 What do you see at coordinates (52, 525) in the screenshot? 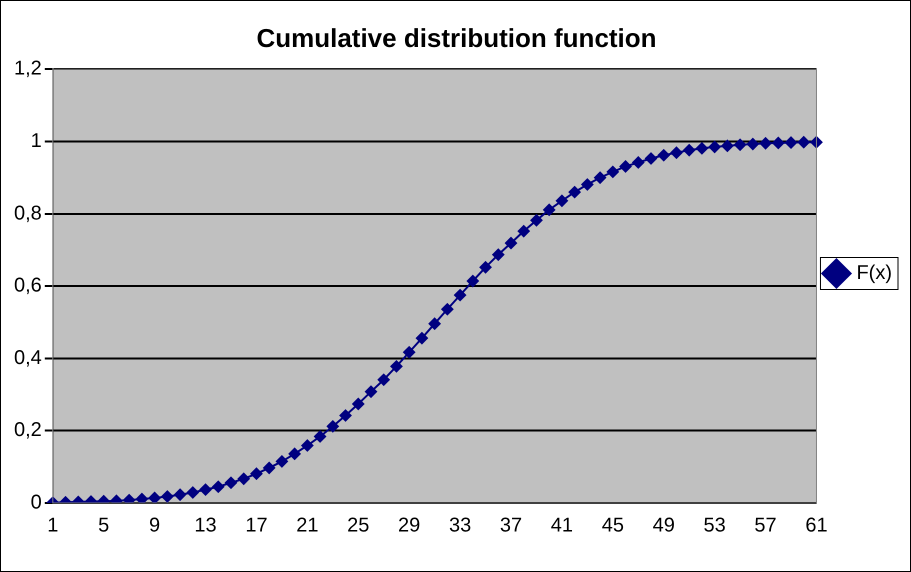
I see `x-tick-label: 1` at bounding box center [52, 525].